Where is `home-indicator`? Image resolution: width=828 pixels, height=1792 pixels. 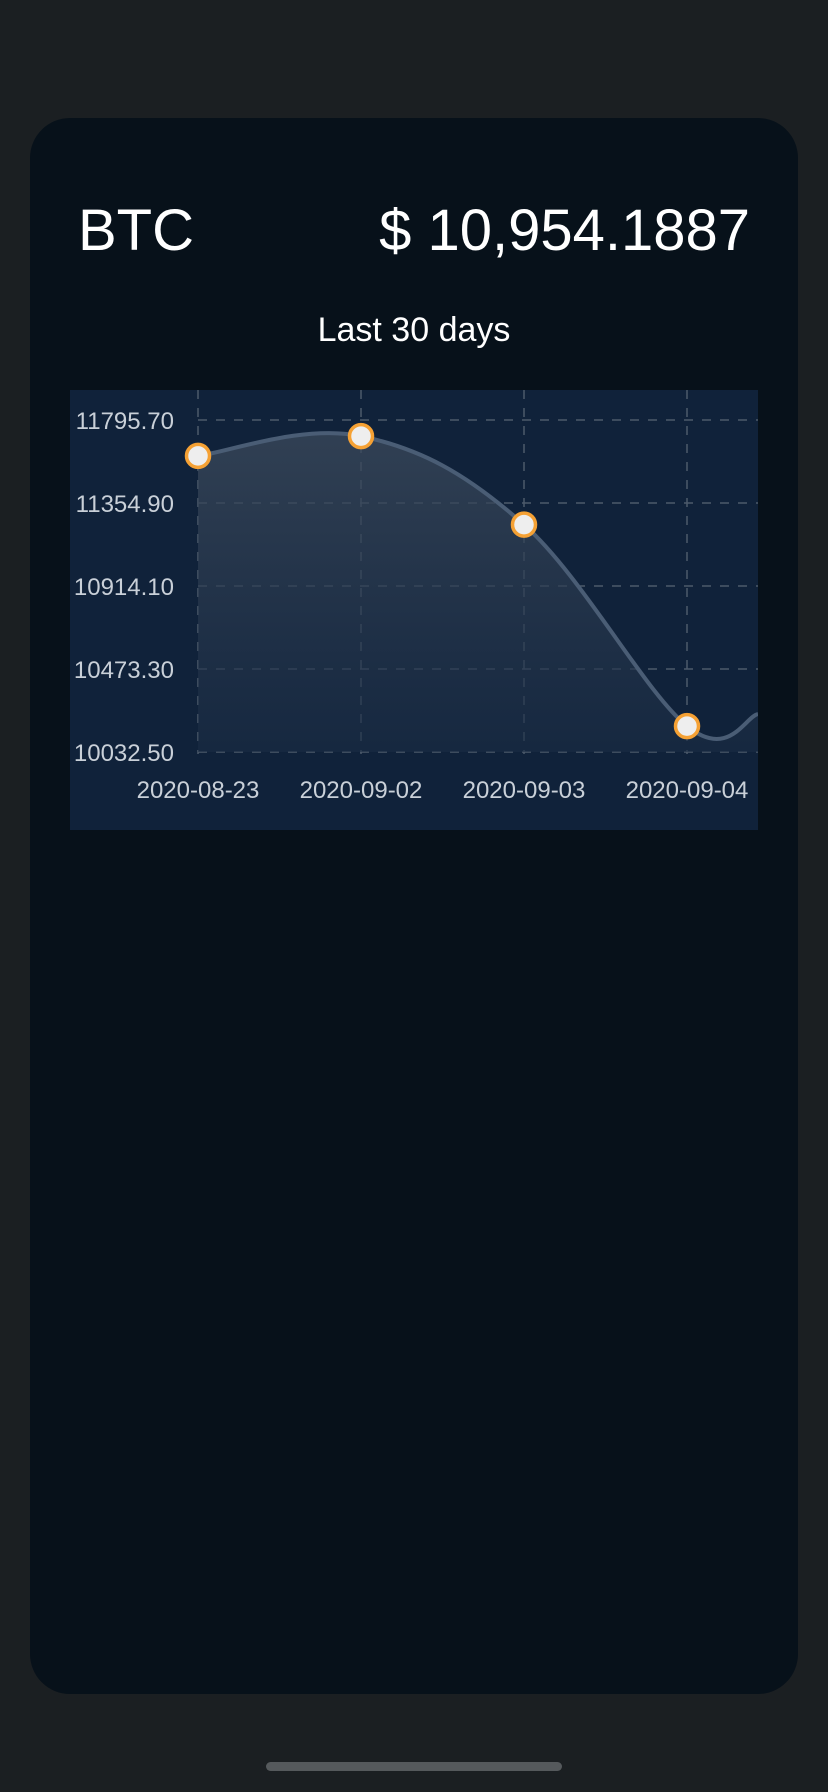 home-indicator is located at coordinates (414, 1766).